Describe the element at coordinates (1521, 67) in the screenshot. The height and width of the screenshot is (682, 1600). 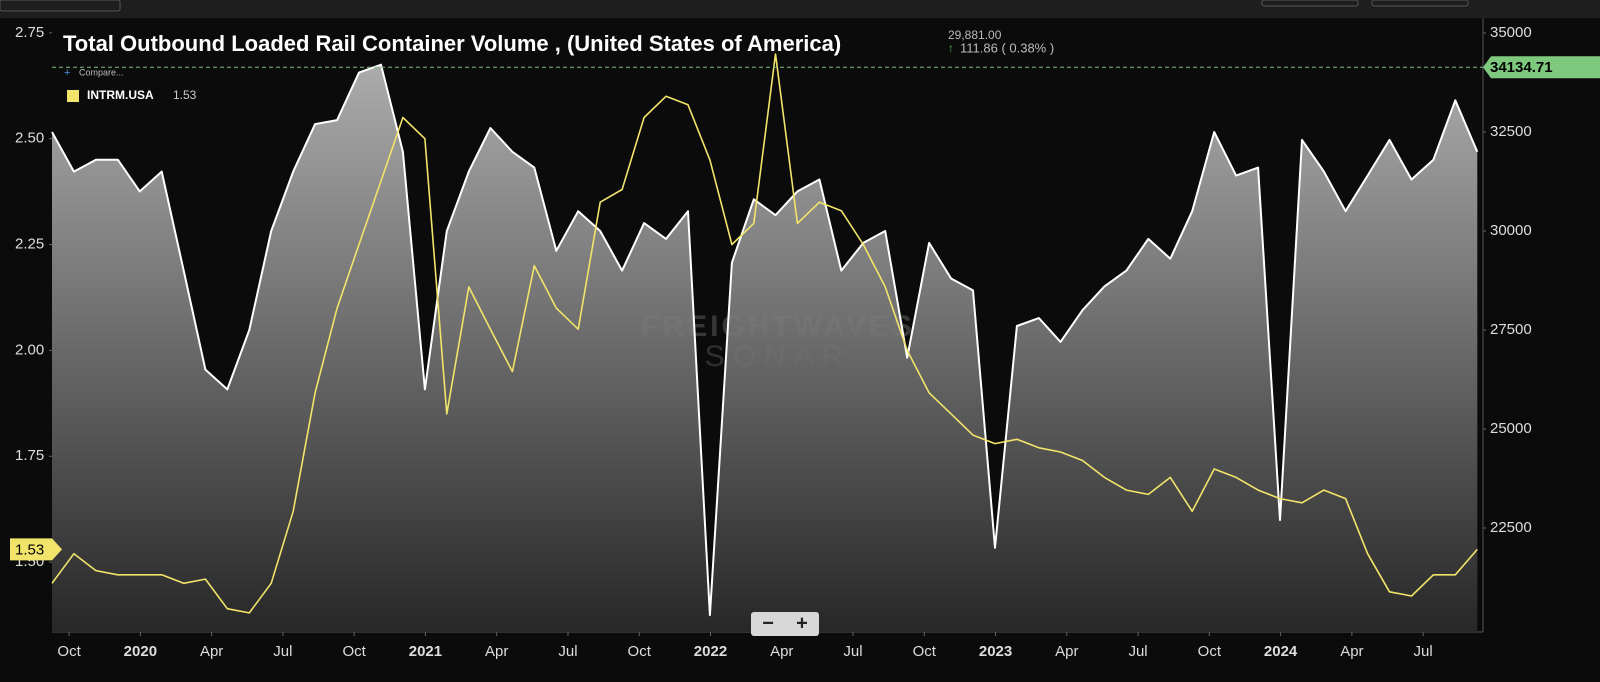
I see `reference-label: 34134.71` at that location.